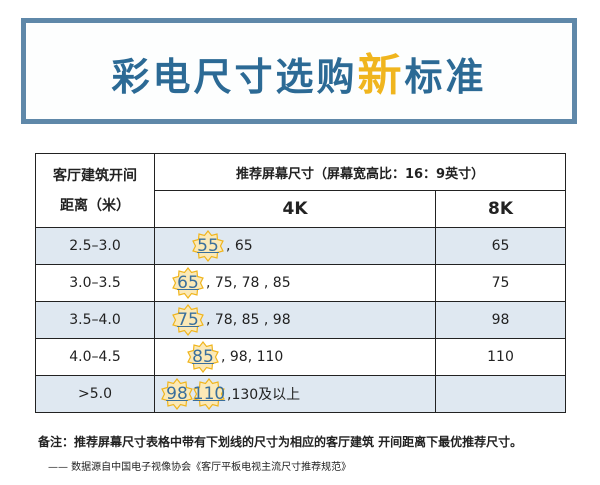 The height and width of the screenshot is (485, 600). I want to click on other-sizes: ,130及以上, so click(264, 395).